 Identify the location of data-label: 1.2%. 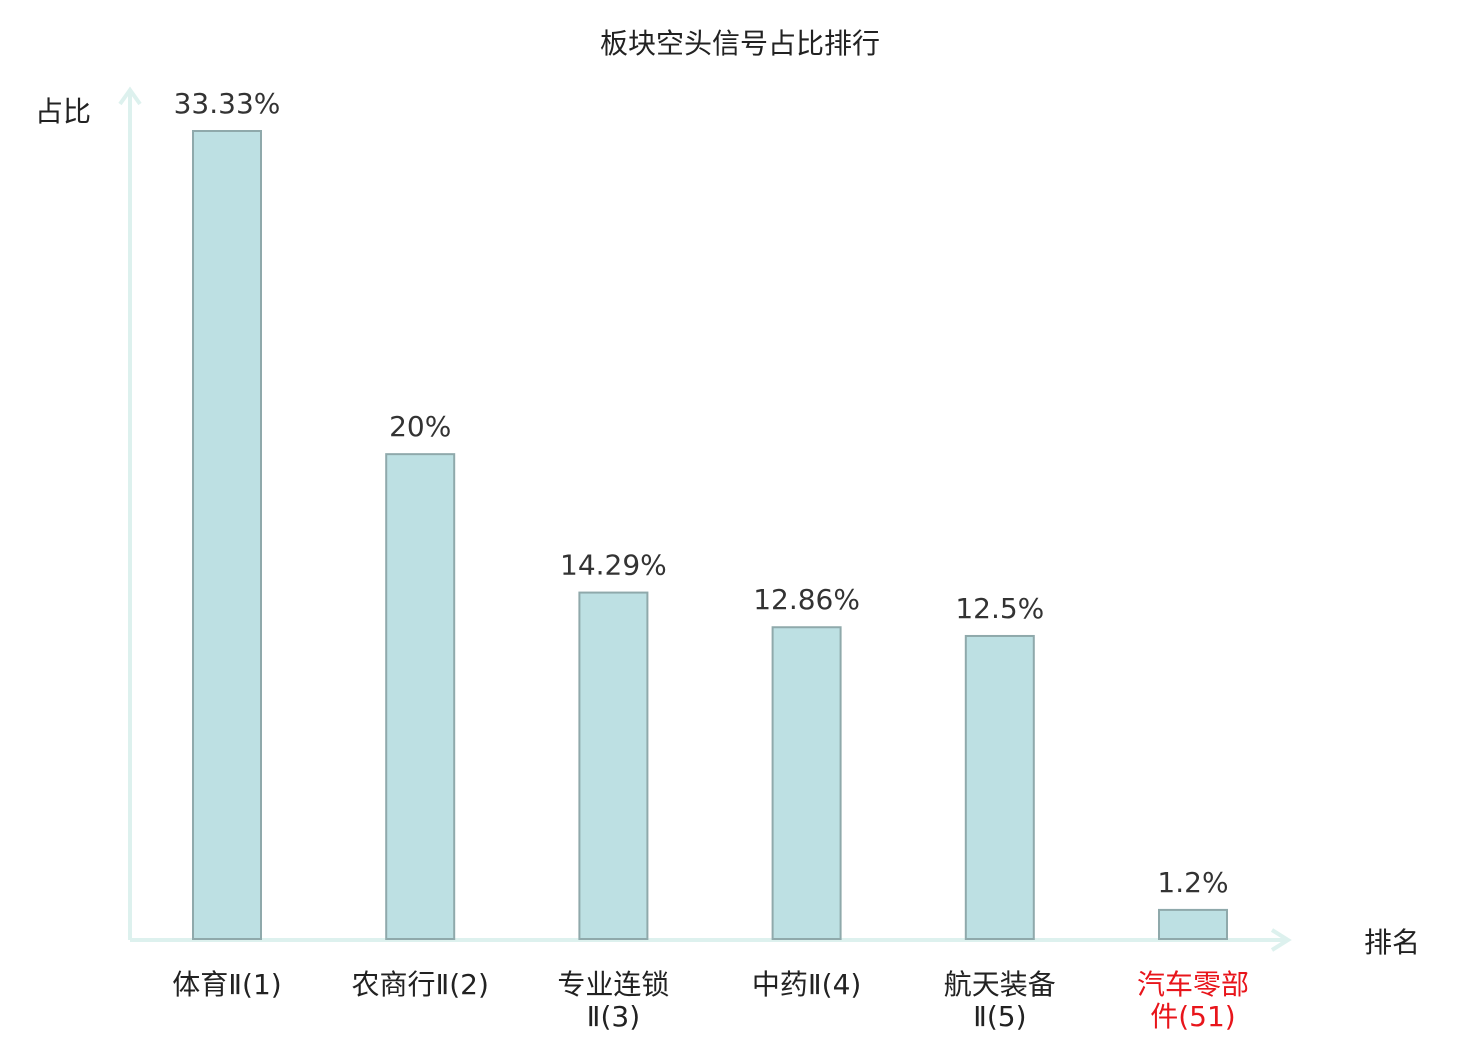
(1192, 882).